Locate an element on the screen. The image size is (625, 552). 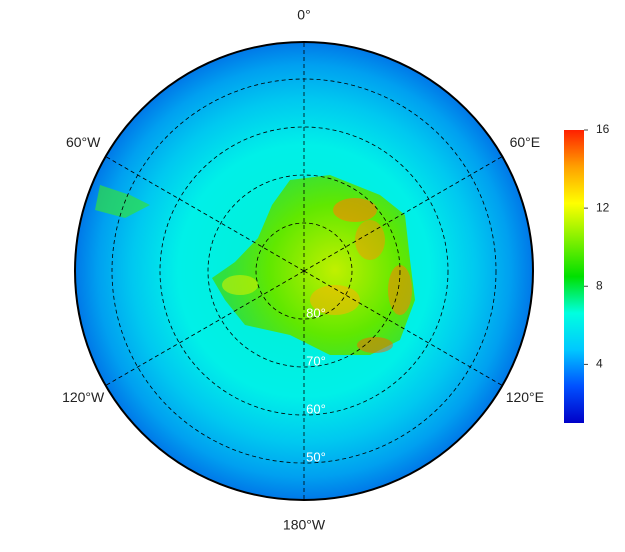
meridian-label: 0° is located at coordinates (303, 15).